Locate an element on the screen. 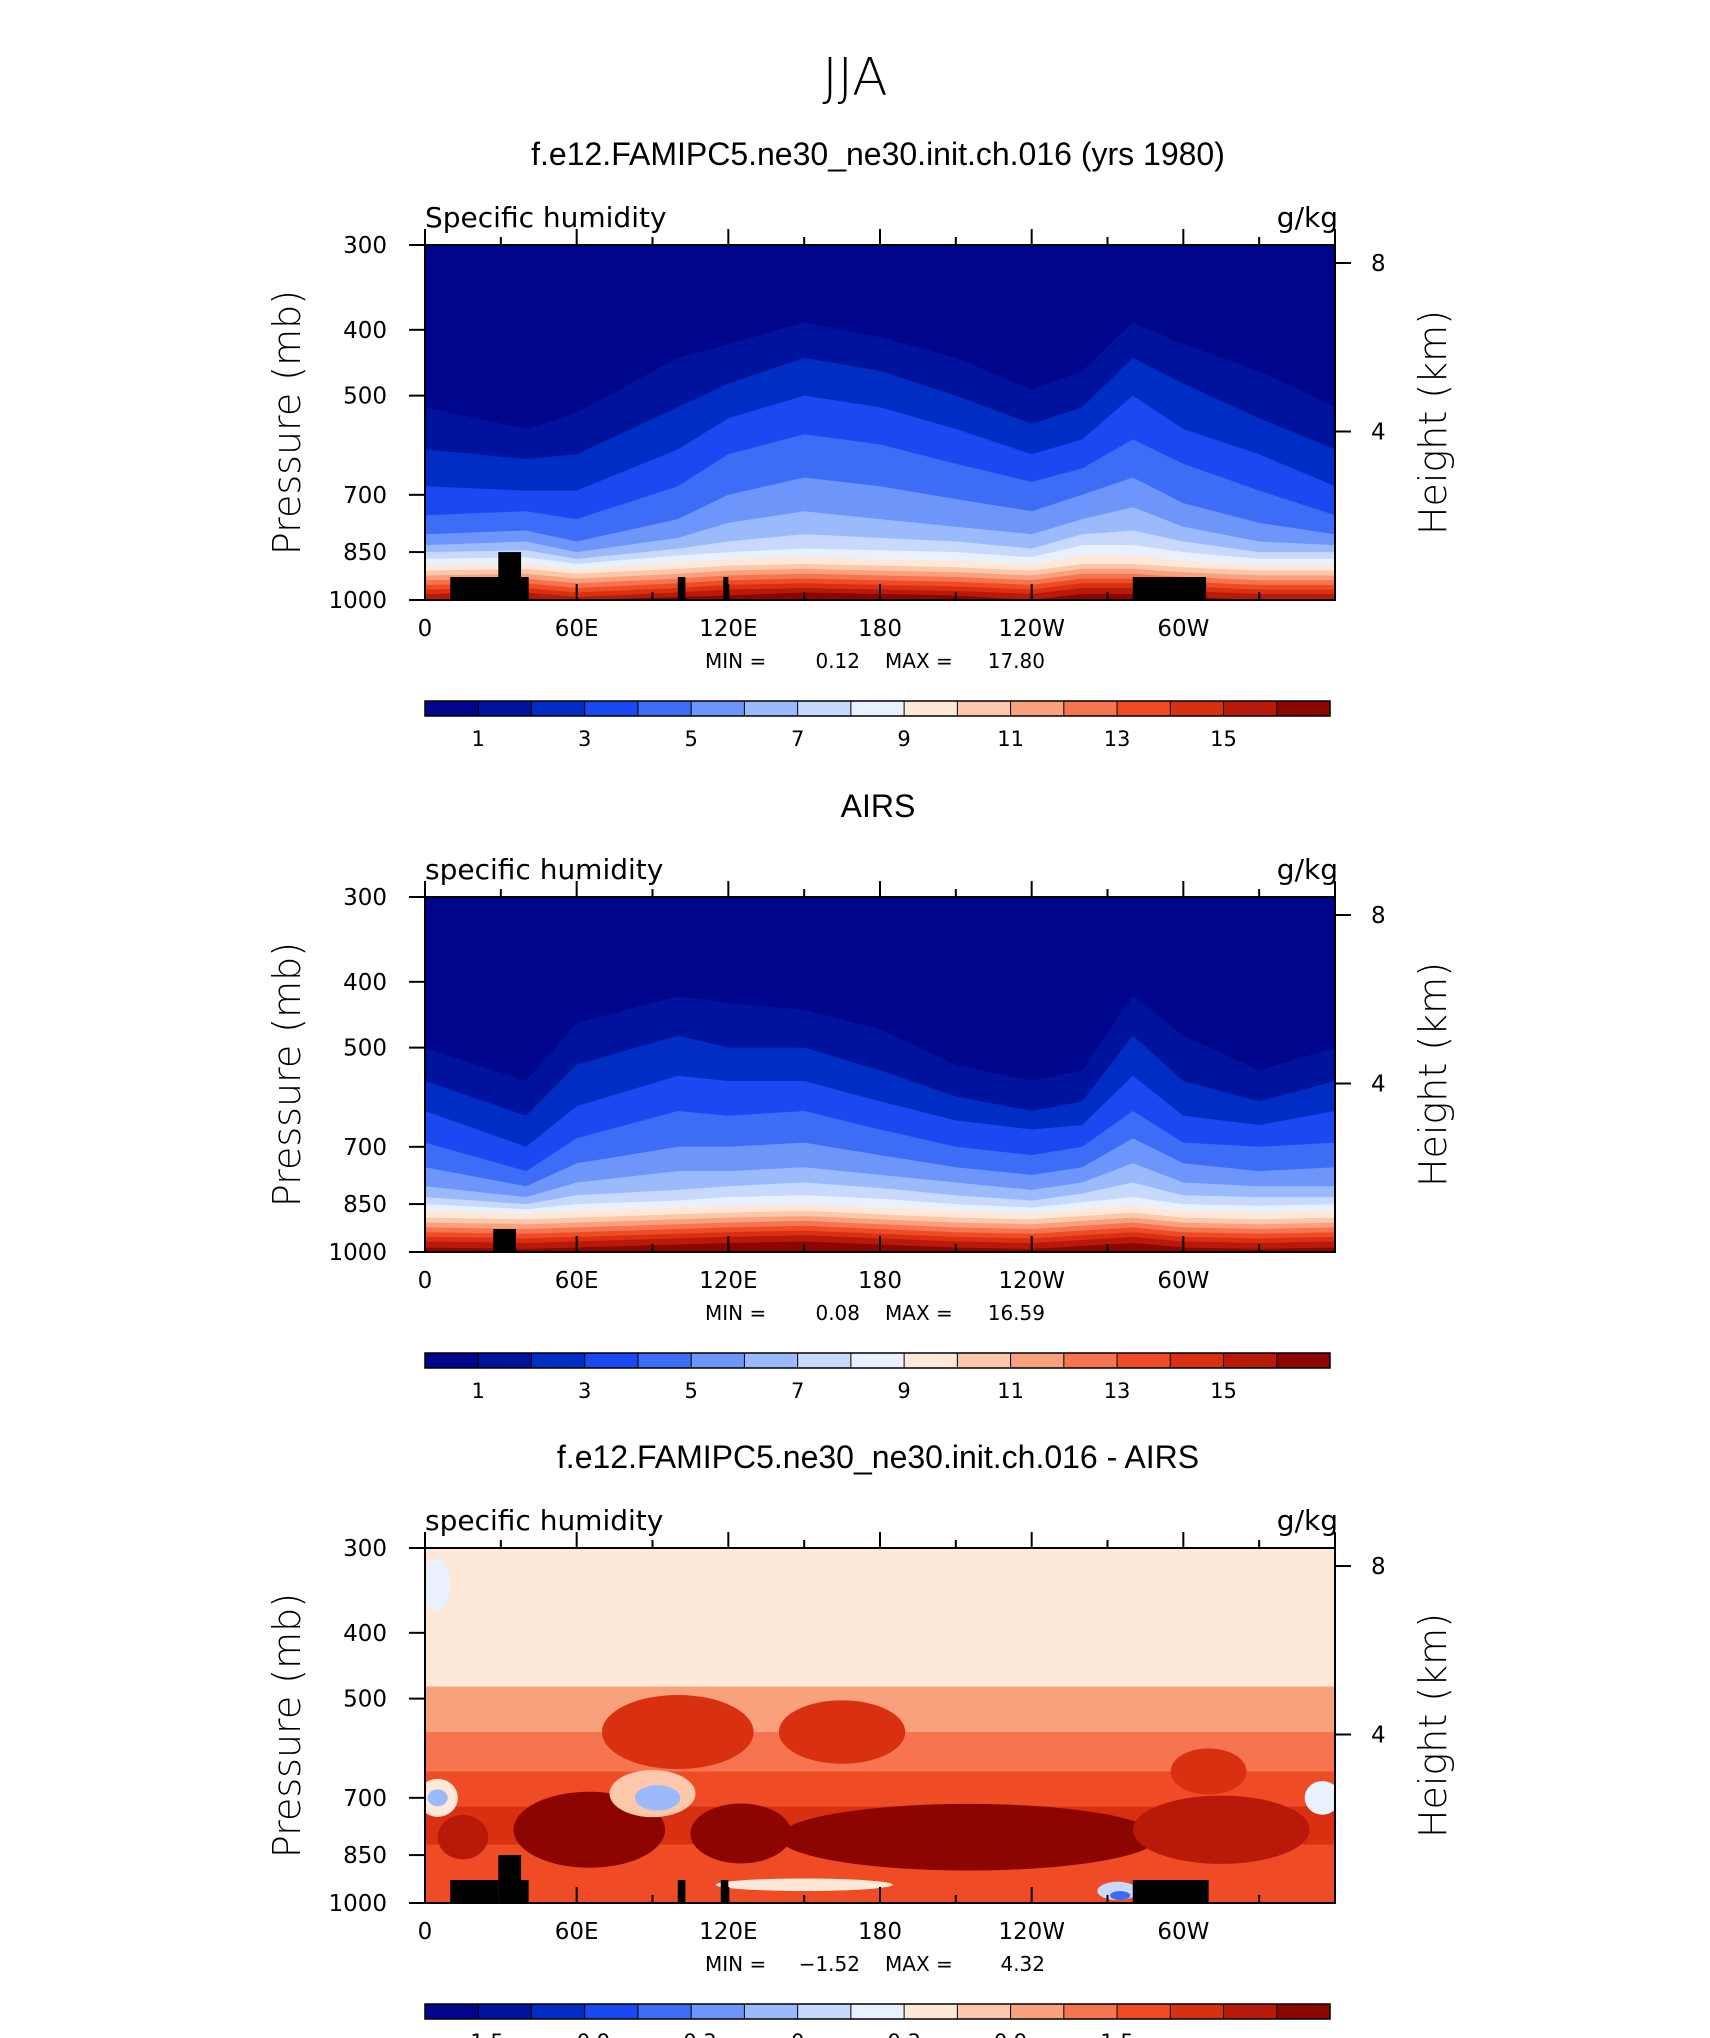  colorbar-label: −0.3 is located at coordinates (691, 2034).